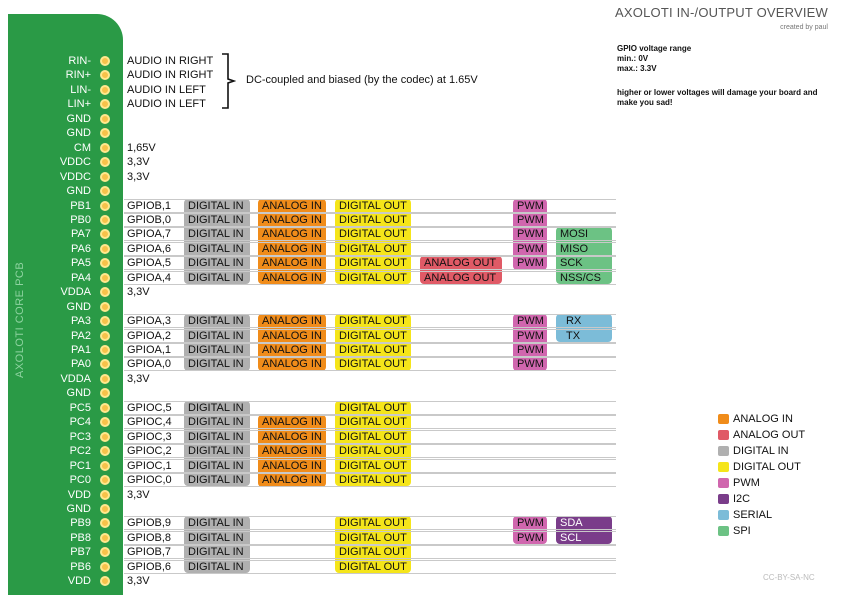 Image resolution: width=842 pixels, height=595 pixels. Describe the element at coordinates (81, 248) in the screenshot. I see `pin-name: PA6` at that location.